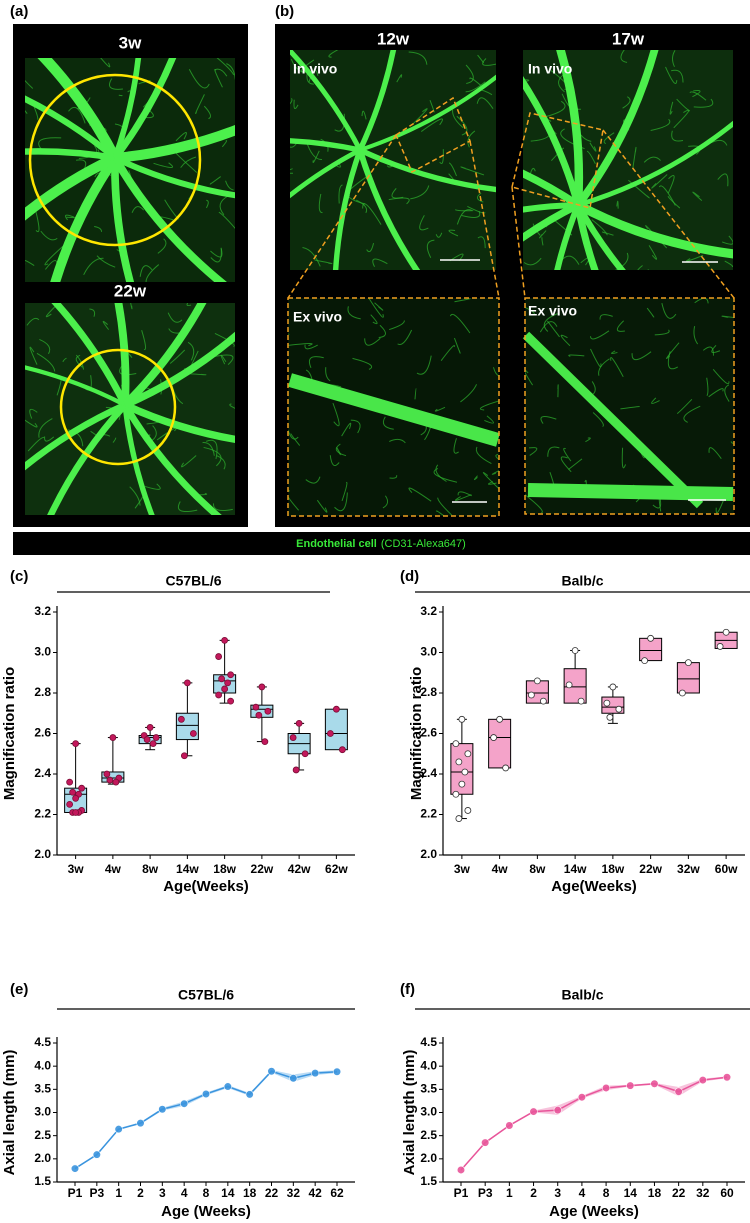 The image size is (750, 1223). Describe the element at coordinates (423, 544) in the screenshot. I see `caption-rest: (CD31-Alexa647)` at that location.